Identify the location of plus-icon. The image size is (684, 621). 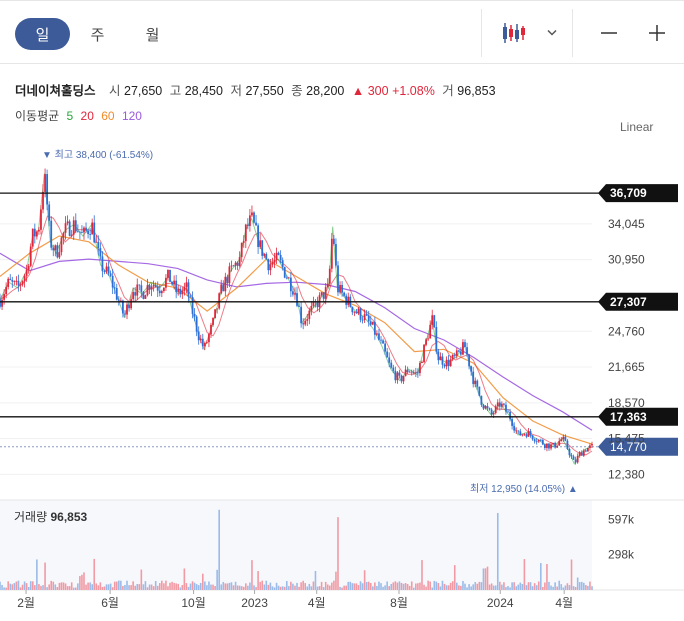
(657, 33).